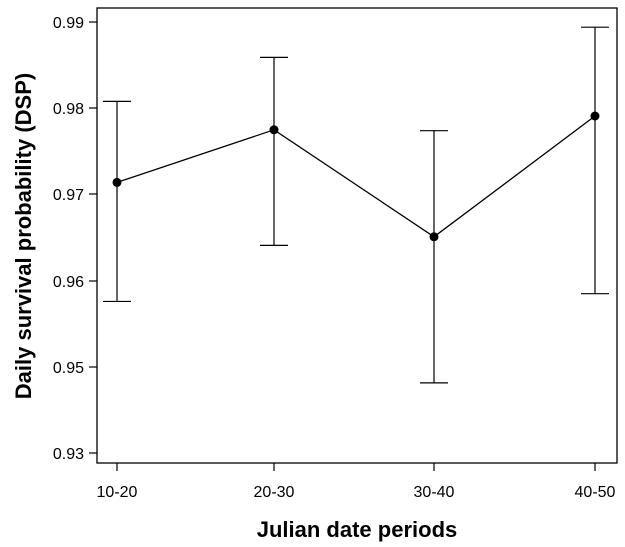 This screenshot has height=547, width=625. What do you see at coordinates (68, 454) in the screenshot?
I see `y-tick-label-0.93: 0.93` at bounding box center [68, 454].